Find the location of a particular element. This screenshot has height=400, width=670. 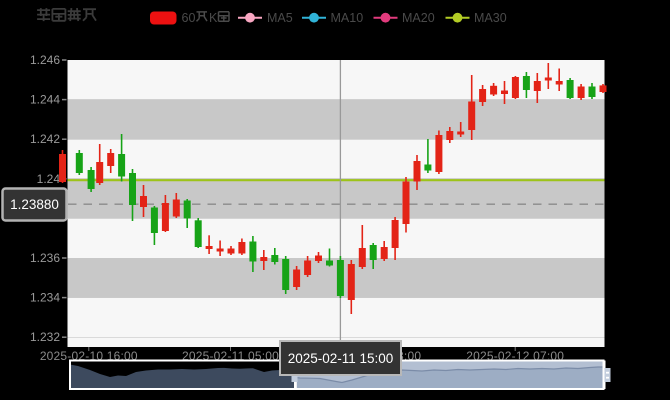

svg-text: 1.244 is located at coordinates (45, 100).